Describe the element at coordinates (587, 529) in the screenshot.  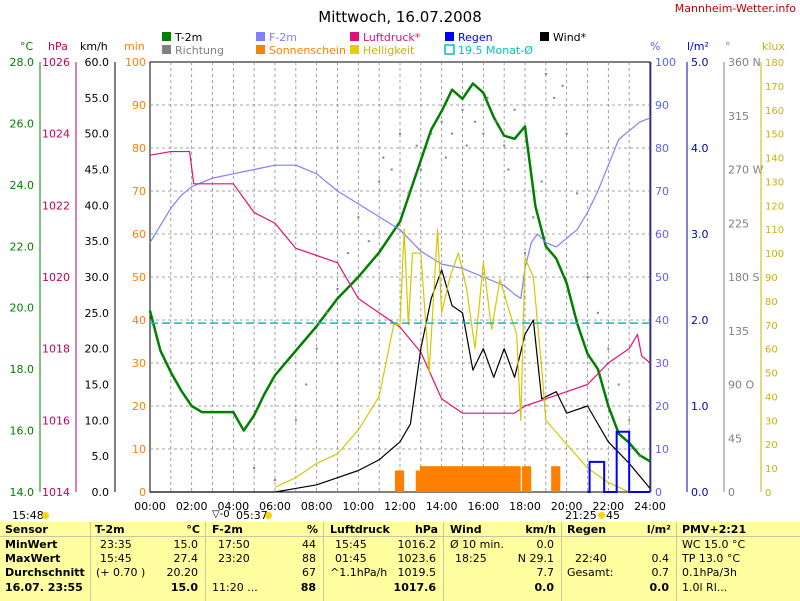
I see `regen-head: Regen` at that location.